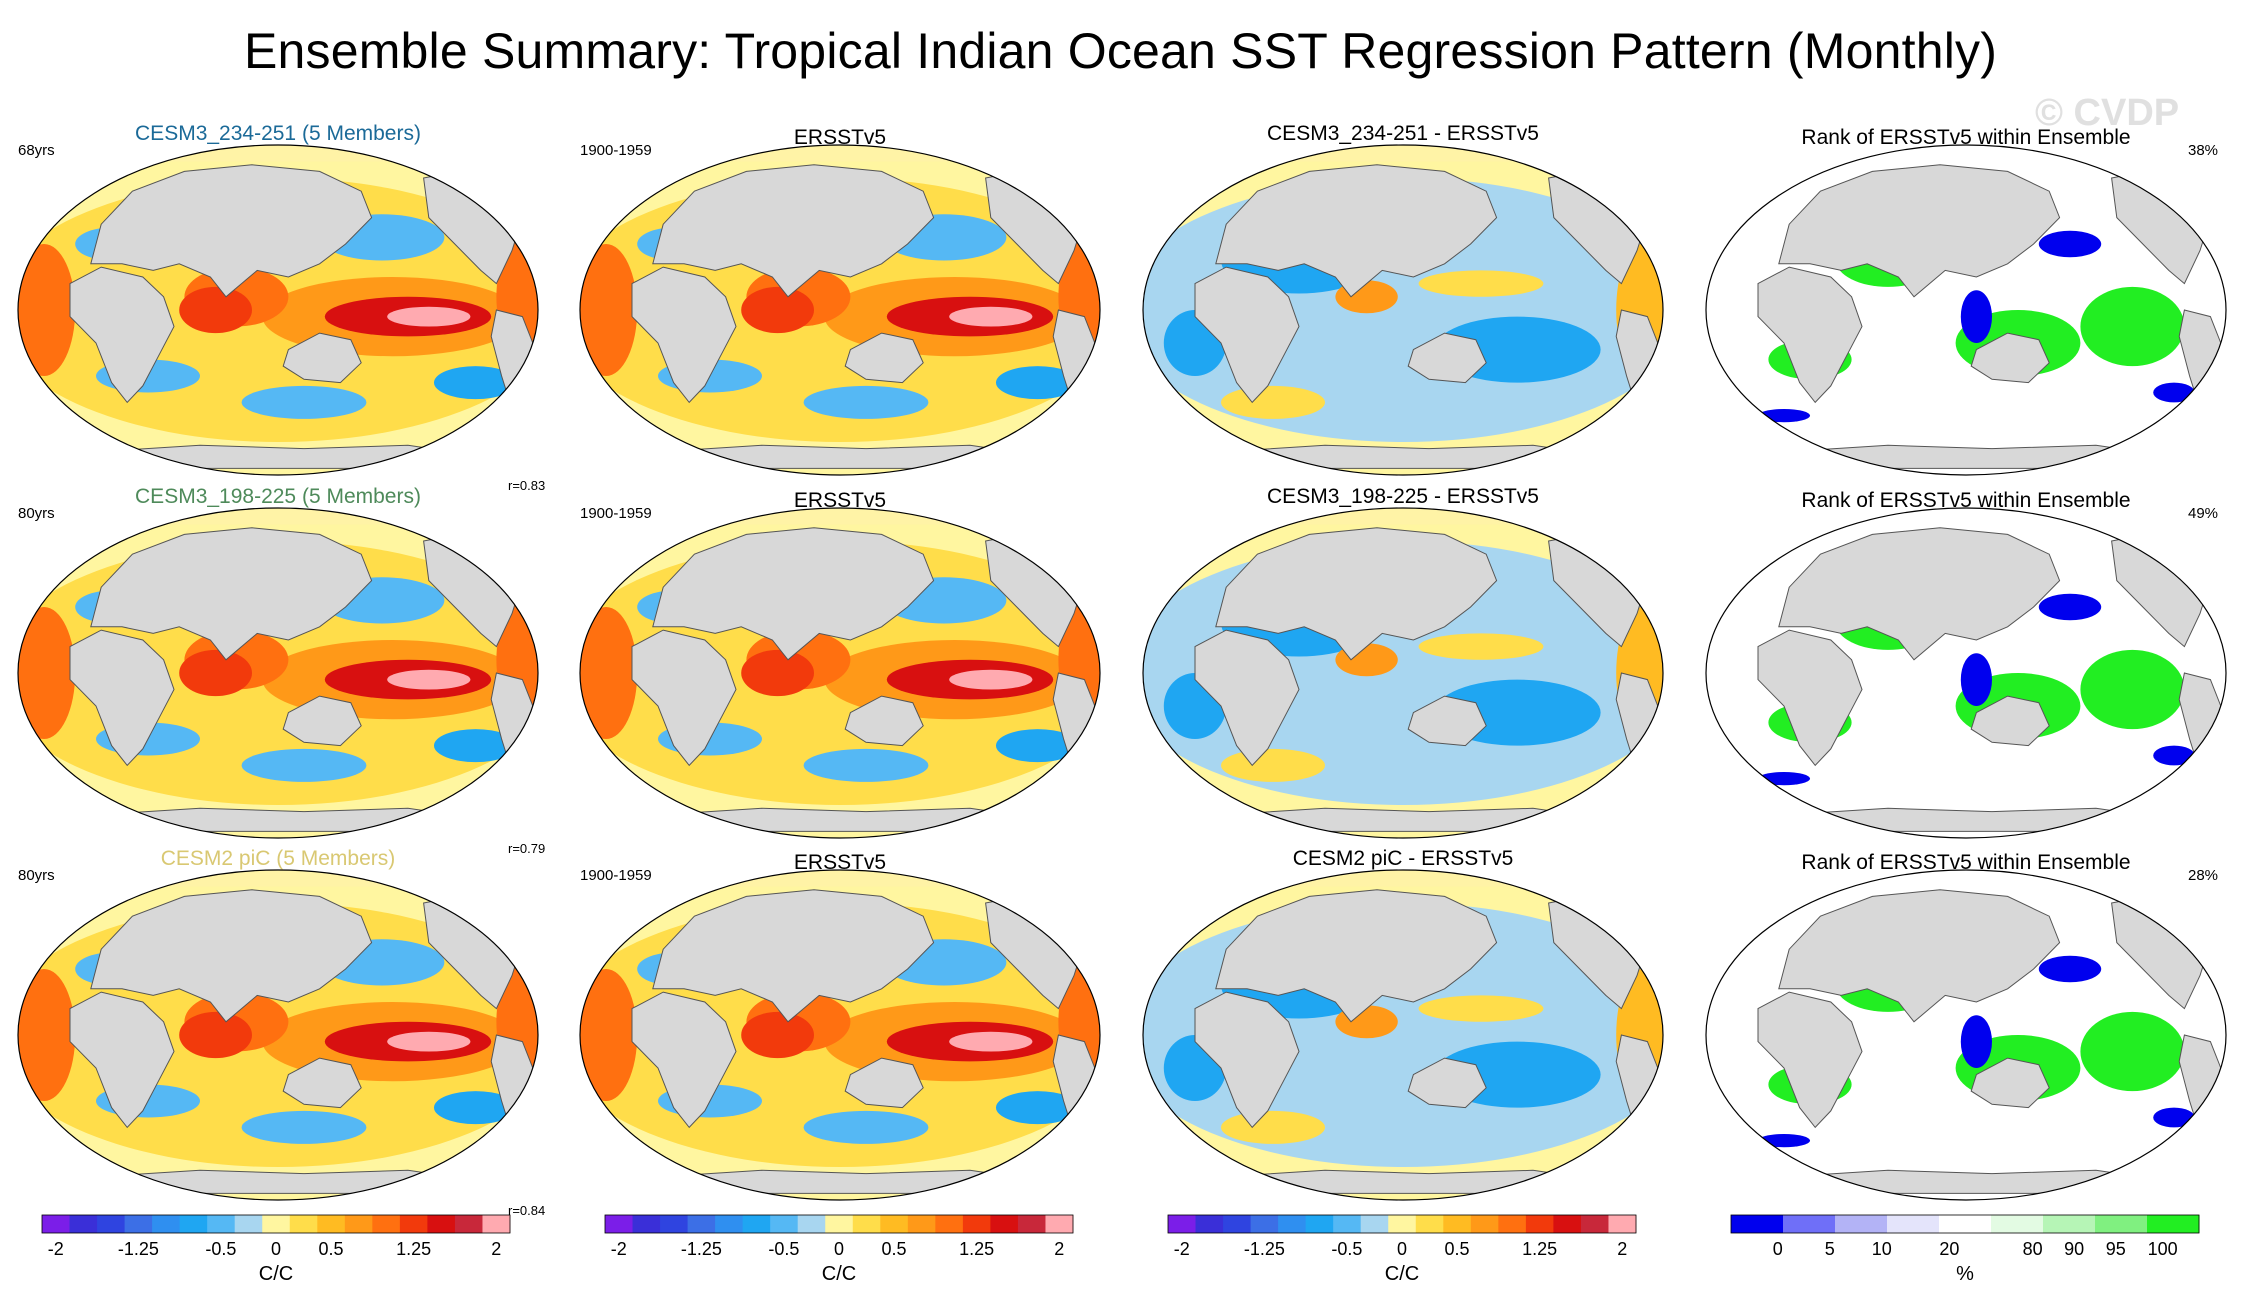 The height and width of the screenshot is (1312, 2241). Describe the element at coordinates (2162, 1249) in the screenshot. I see `colorbar-tick-label: 100` at that location.